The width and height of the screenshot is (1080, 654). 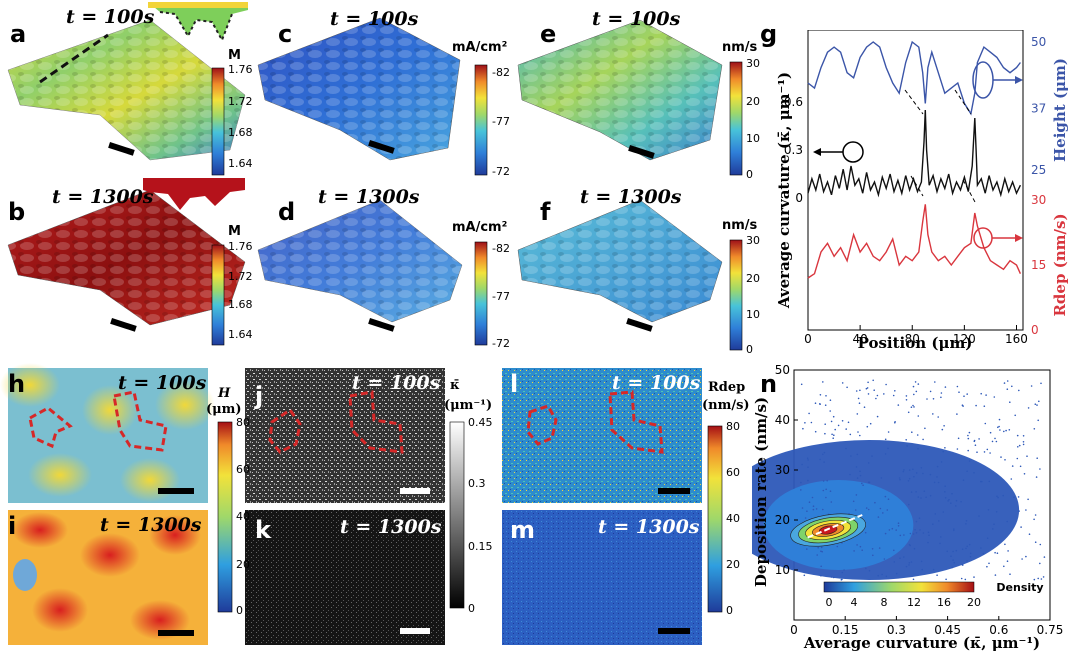 I want to click on colorbar-unit-l-b: (nm/s), so click(x=726, y=405).